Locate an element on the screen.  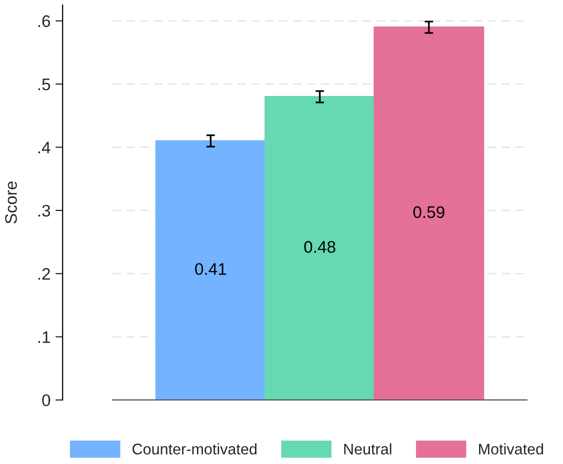
y-tick-label: .5 is located at coordinates (44, 84).